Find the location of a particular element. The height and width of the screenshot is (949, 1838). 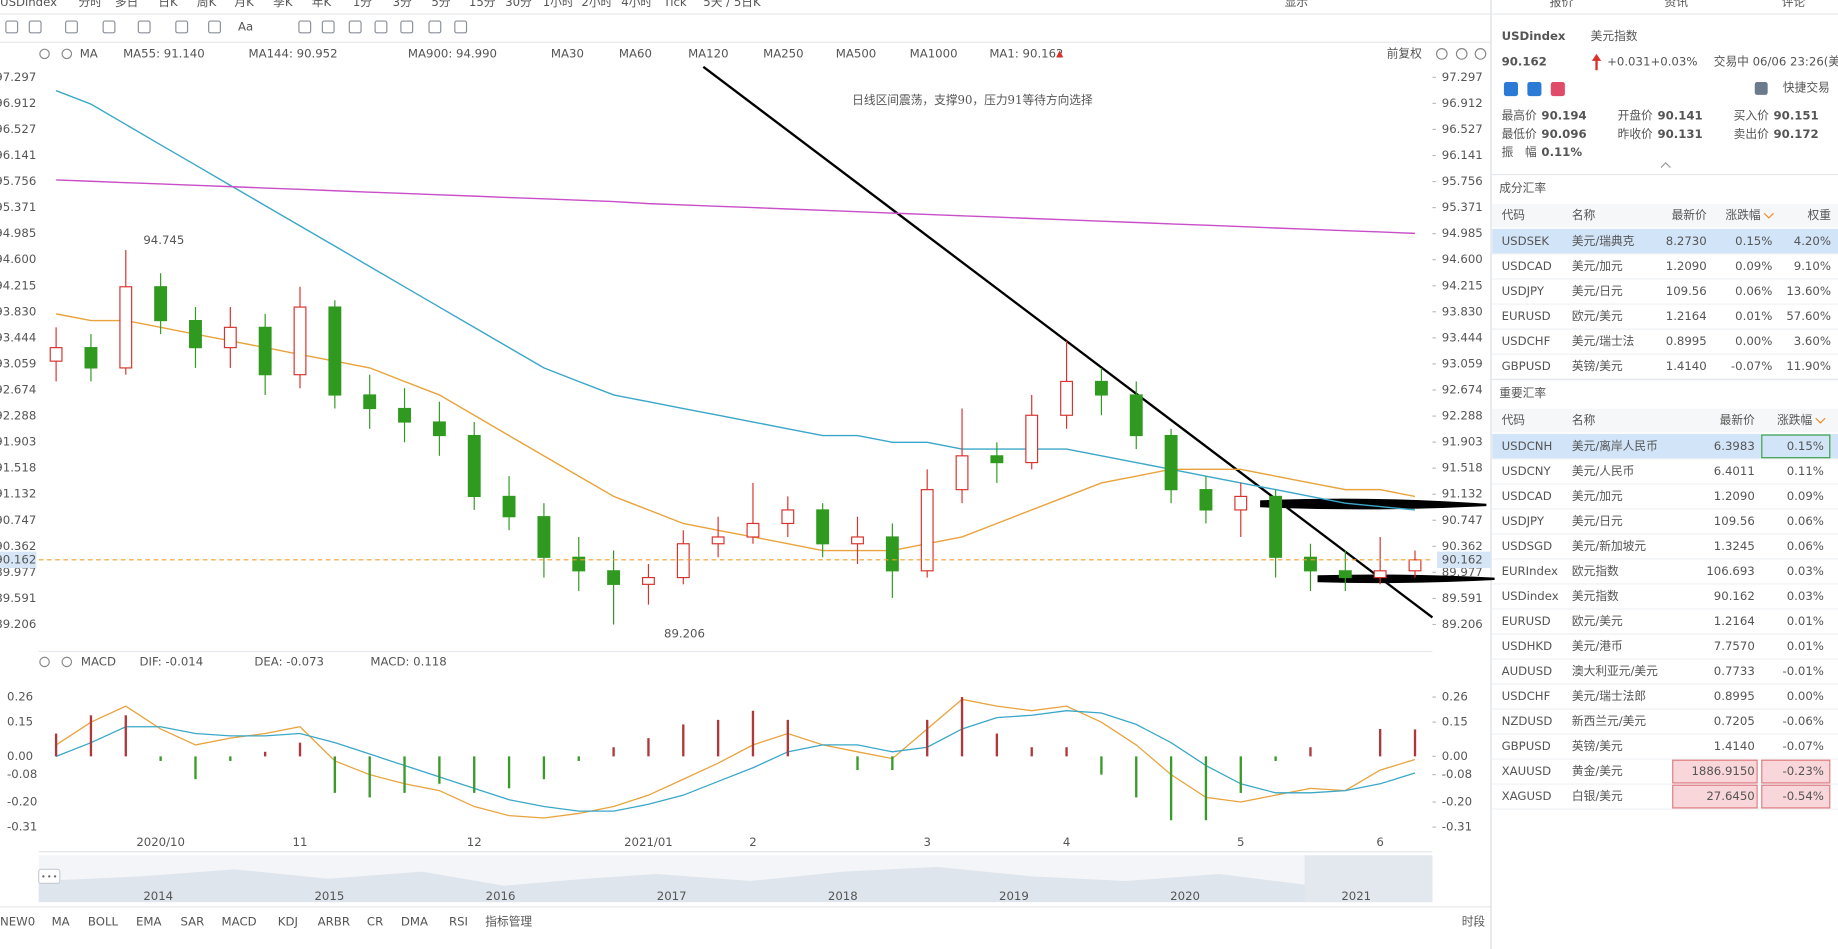

table-cell: USDHKD is located at coordinates (1527, 646).